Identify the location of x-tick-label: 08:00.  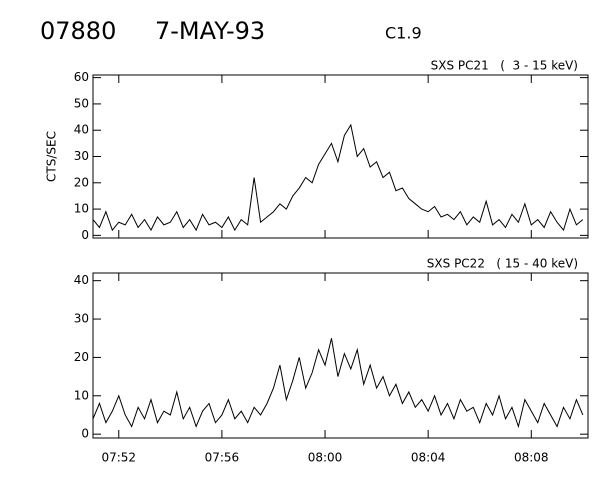
(325, 458).